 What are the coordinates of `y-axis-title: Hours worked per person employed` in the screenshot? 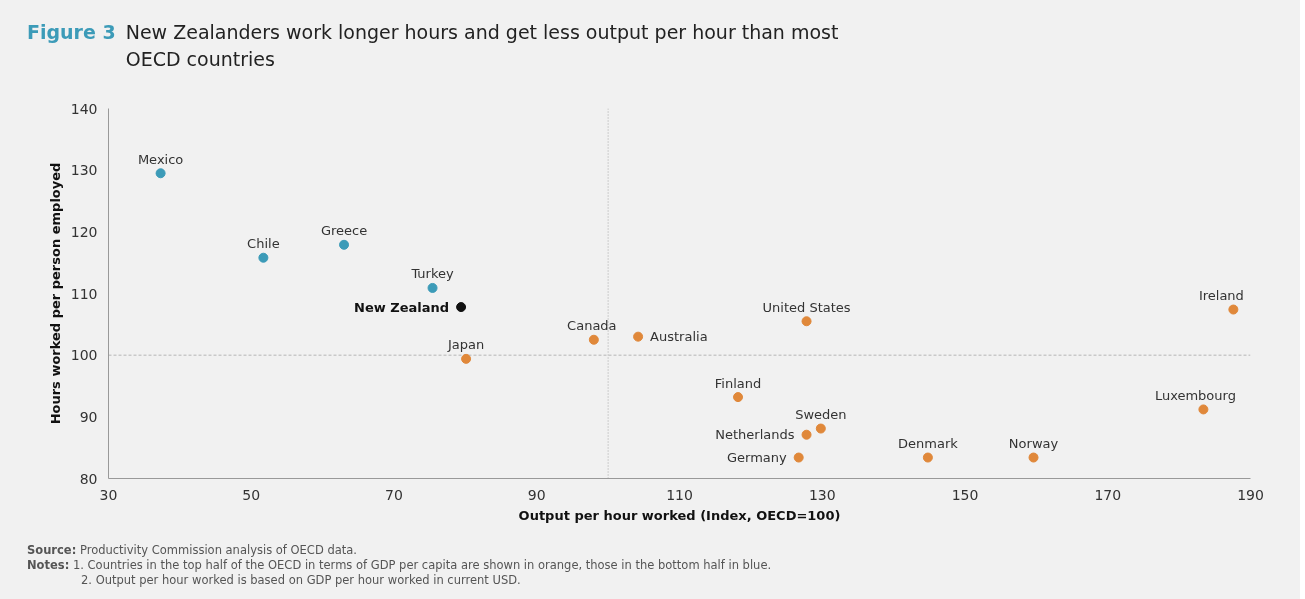 It's located at (55, 293).